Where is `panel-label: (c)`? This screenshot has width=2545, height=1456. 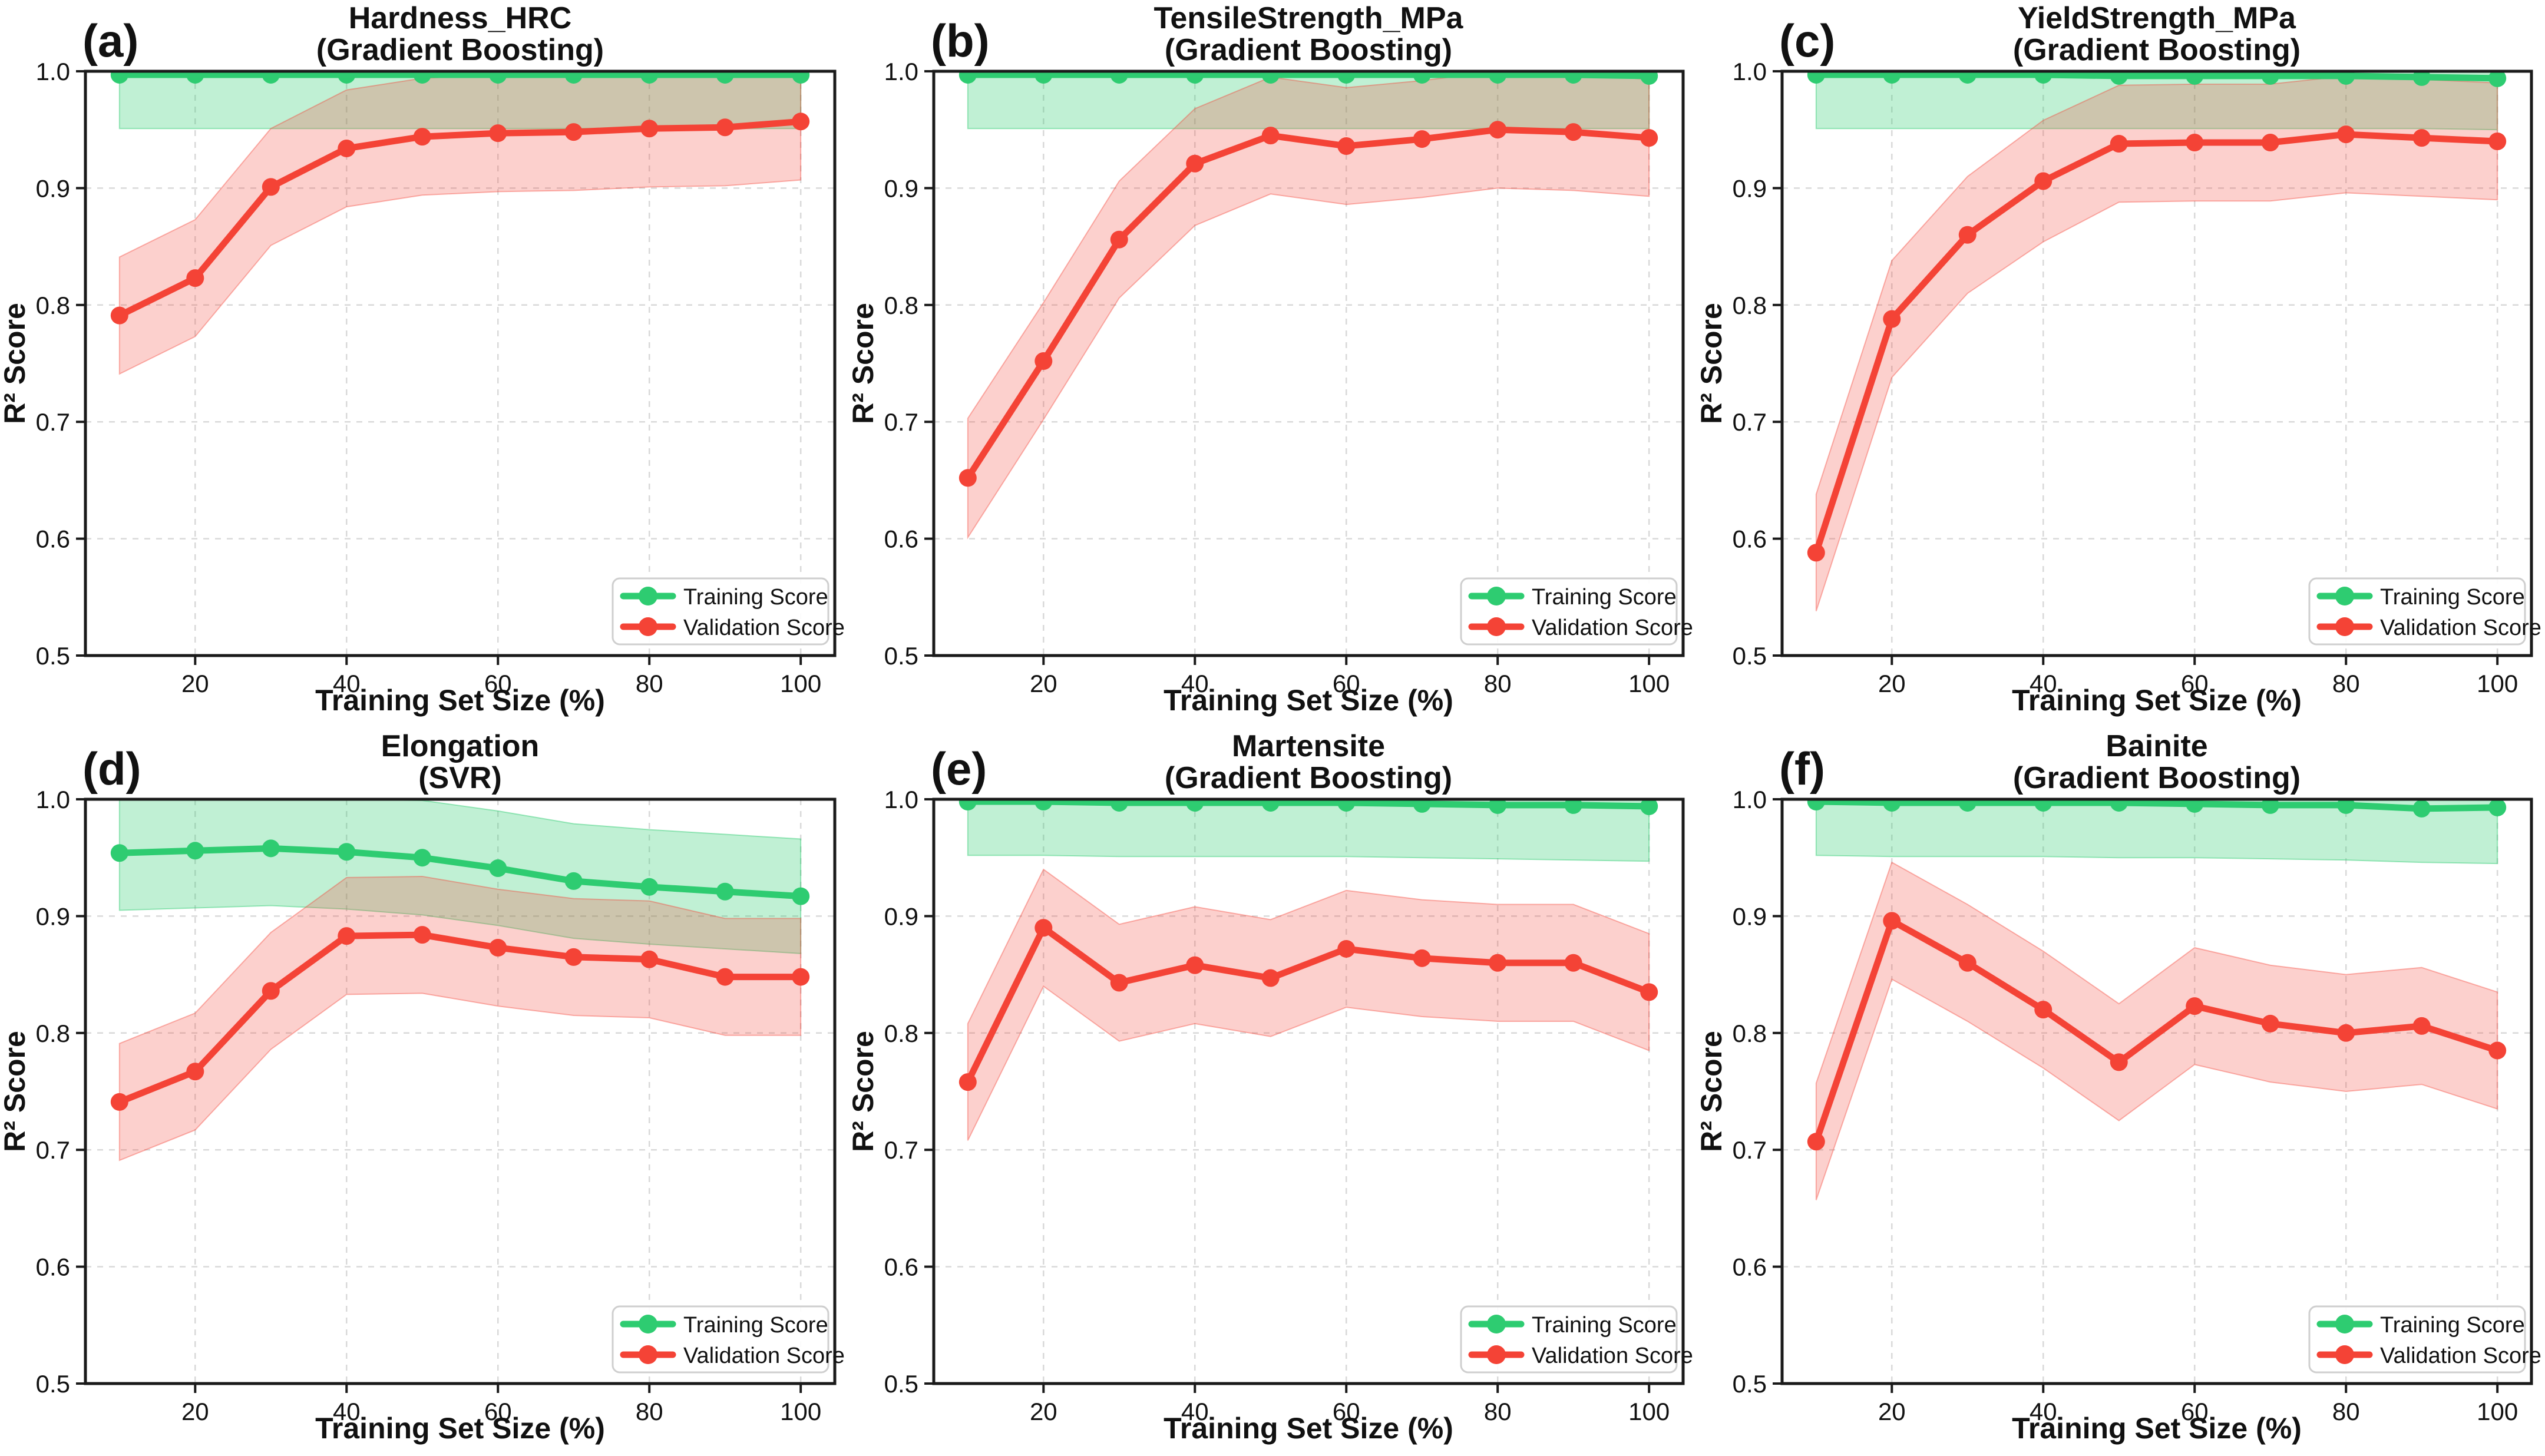
panel-label: (c) is located at coordinates (1807, 41).